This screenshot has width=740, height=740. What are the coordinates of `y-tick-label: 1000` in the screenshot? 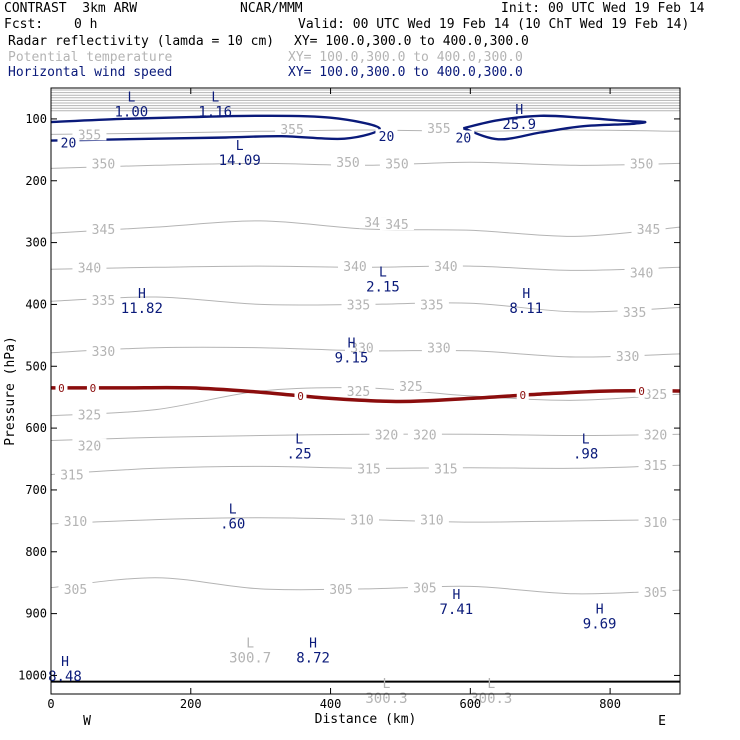 It's located at (32, 675).